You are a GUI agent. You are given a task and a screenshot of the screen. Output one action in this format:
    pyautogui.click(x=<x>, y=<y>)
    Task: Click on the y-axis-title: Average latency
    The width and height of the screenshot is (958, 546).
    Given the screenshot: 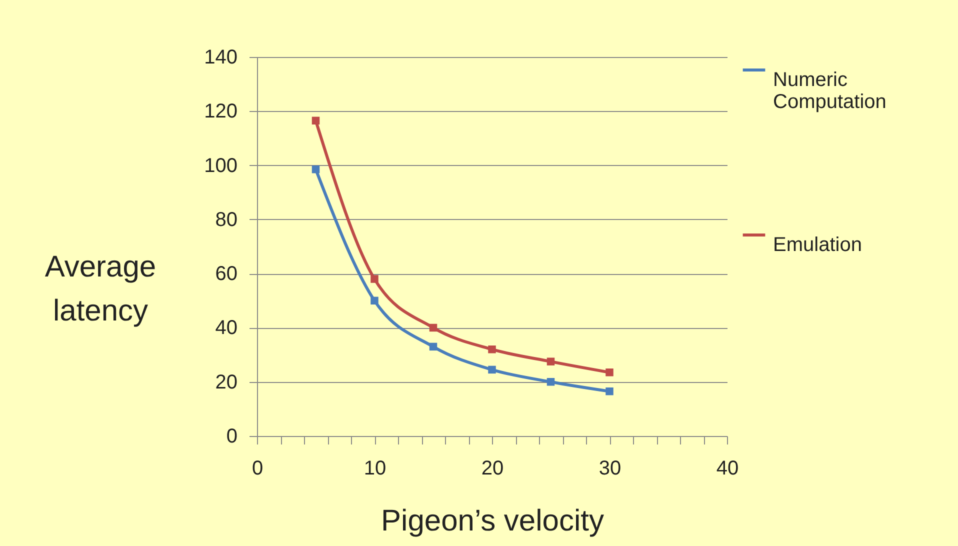 What is the action you would take?
    pyautogui.click(x=100, y=289)
    